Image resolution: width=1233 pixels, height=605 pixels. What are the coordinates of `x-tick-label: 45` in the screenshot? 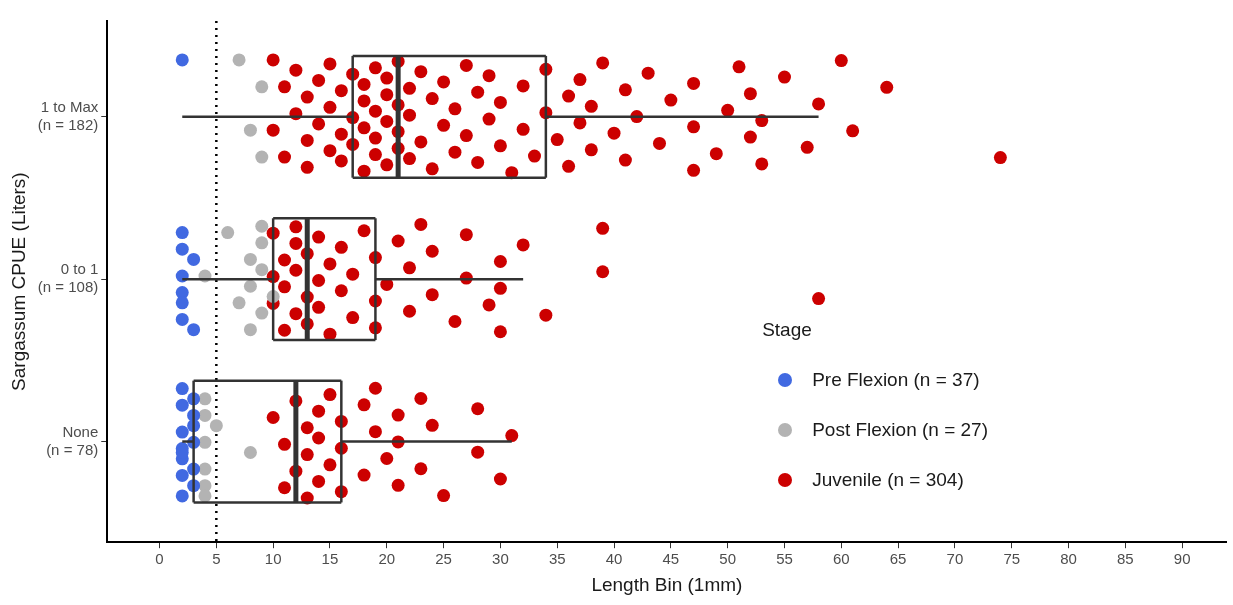 It's located at (671, 559).